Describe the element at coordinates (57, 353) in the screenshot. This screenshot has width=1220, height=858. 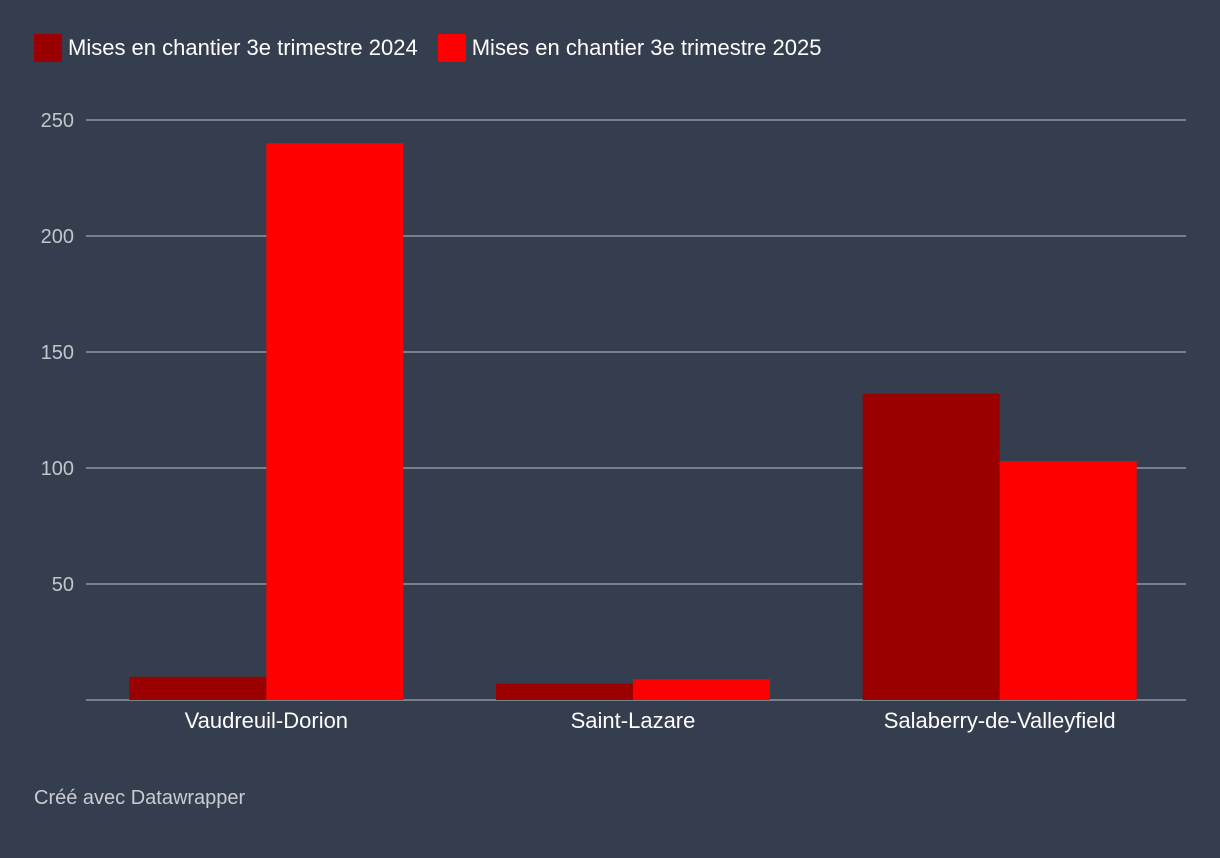
I see `y-tick-label: 150` at that location.